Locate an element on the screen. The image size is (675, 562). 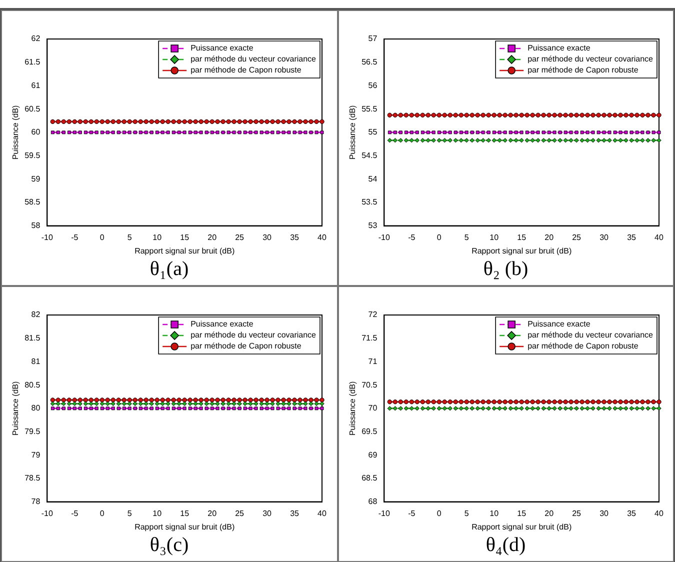
y-tick-label: 59 is located at coordinates (36, 179).